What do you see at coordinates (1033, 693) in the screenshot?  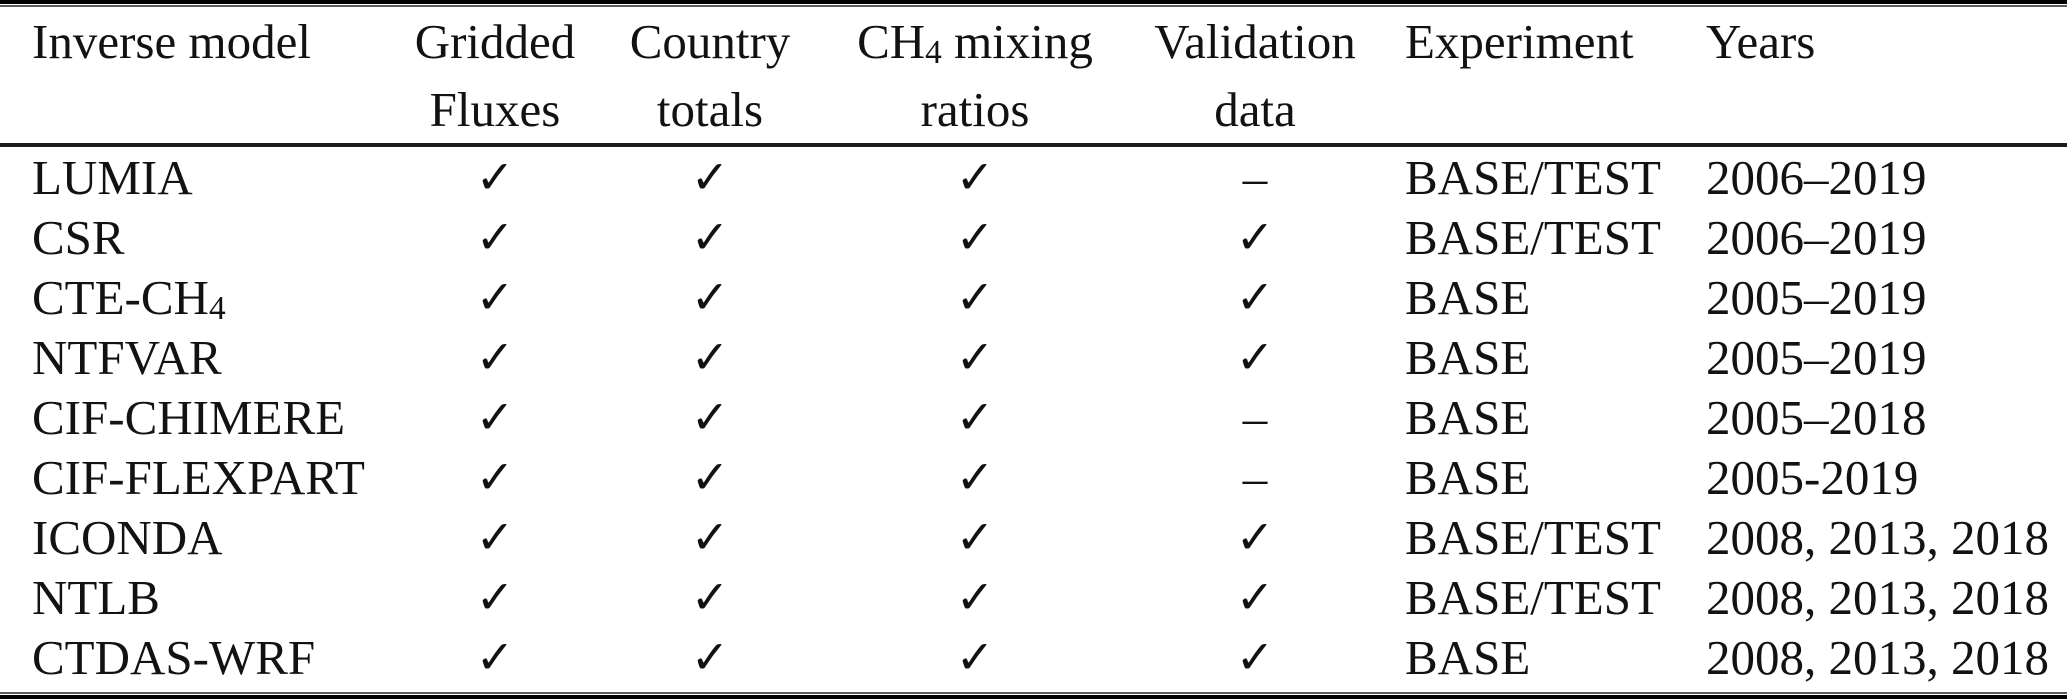 I see `bottom-thin-rule` at bounding box center [1033, 693].